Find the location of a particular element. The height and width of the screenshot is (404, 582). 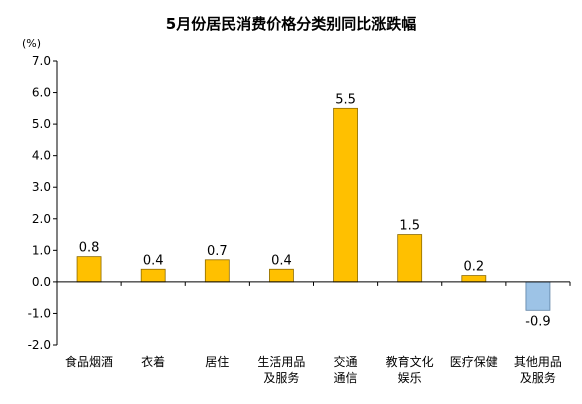

y-tick-label: 1.0 is located at coordinates (41, 250).